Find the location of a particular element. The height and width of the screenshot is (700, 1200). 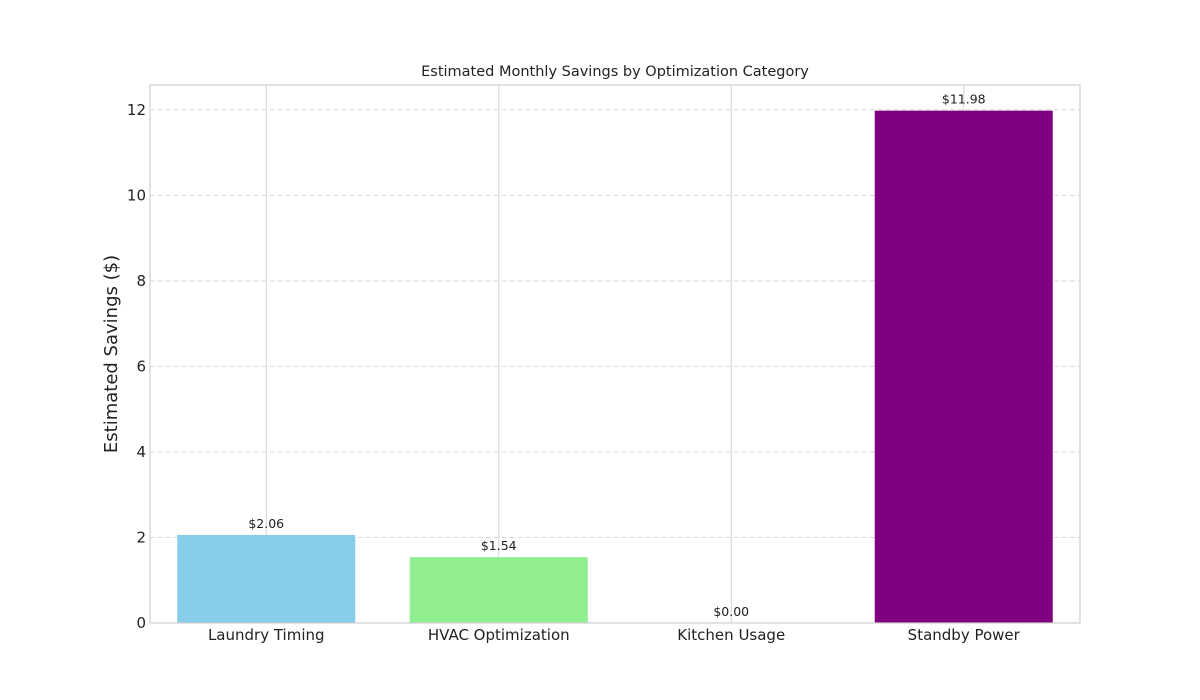

y-tick-label: 6 is located at coordinates (141, 366).